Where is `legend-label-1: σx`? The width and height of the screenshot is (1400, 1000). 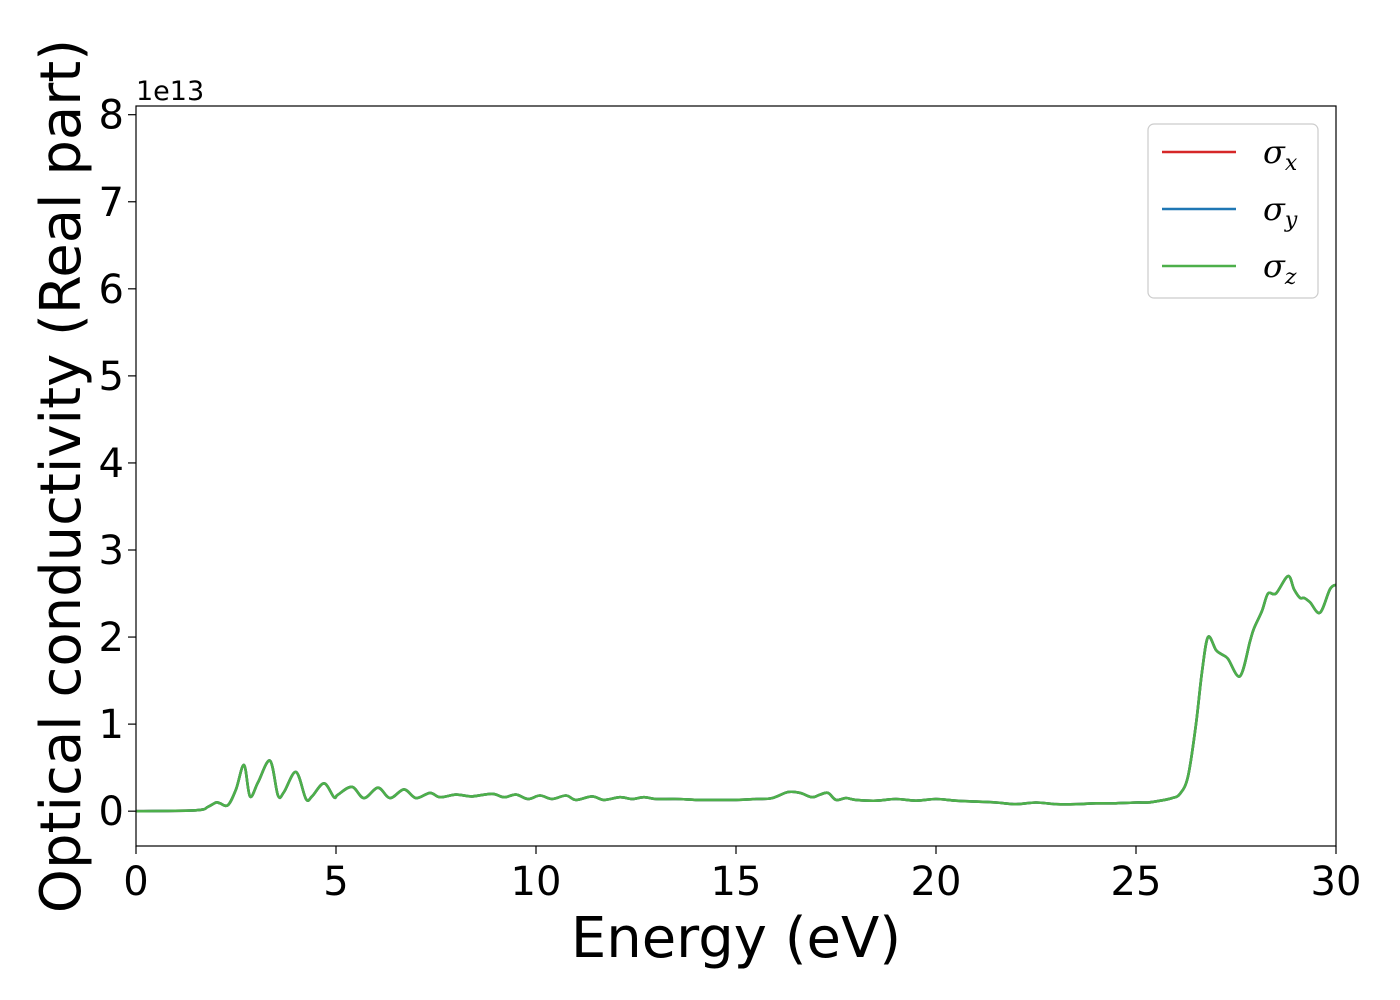
legend-label-1: σx is located at coordinates (1280, 154).